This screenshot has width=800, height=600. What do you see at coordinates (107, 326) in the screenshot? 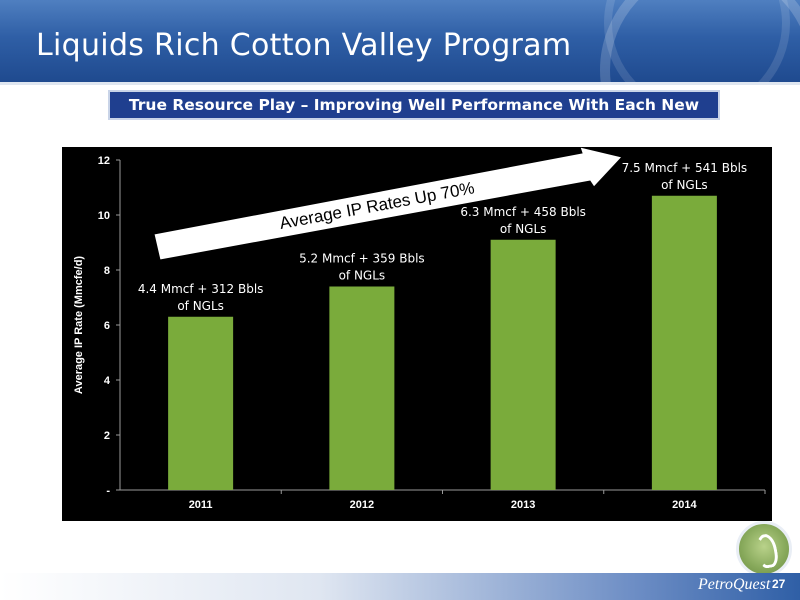
I see `y-tick-label: 6` at bounding box center [107, 326].